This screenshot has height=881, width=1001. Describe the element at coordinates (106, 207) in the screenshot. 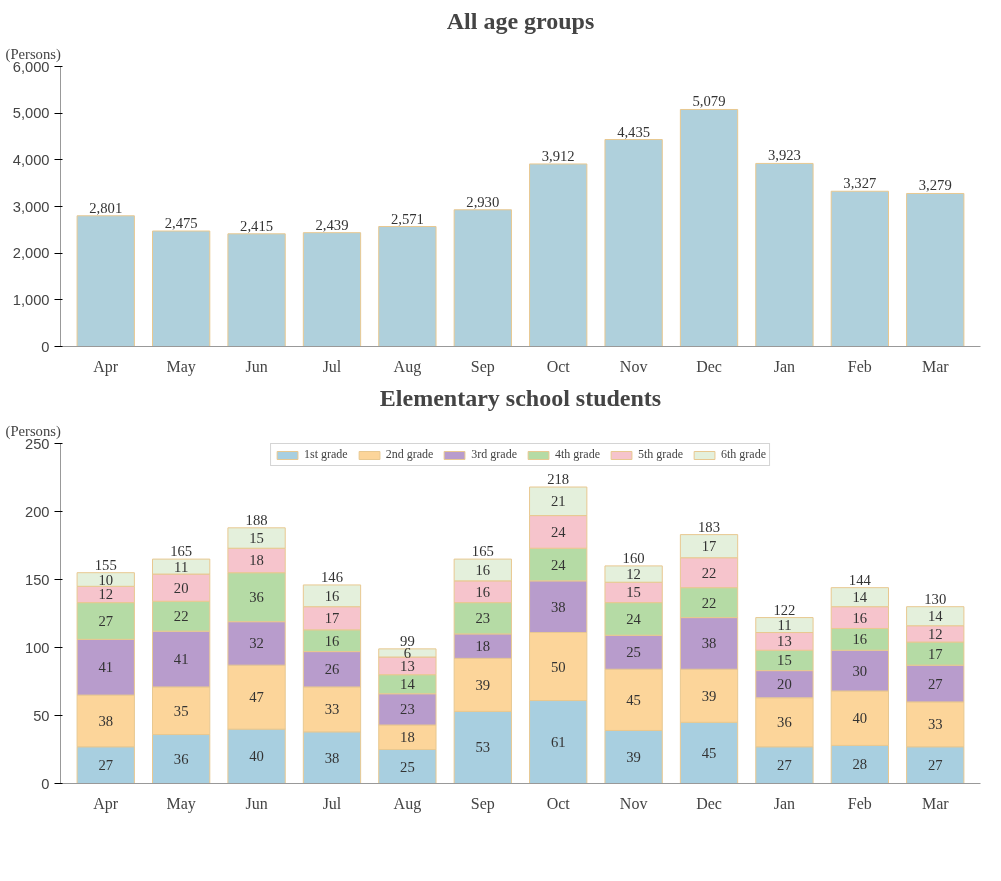

I see `data-label: 2,801` at that location.